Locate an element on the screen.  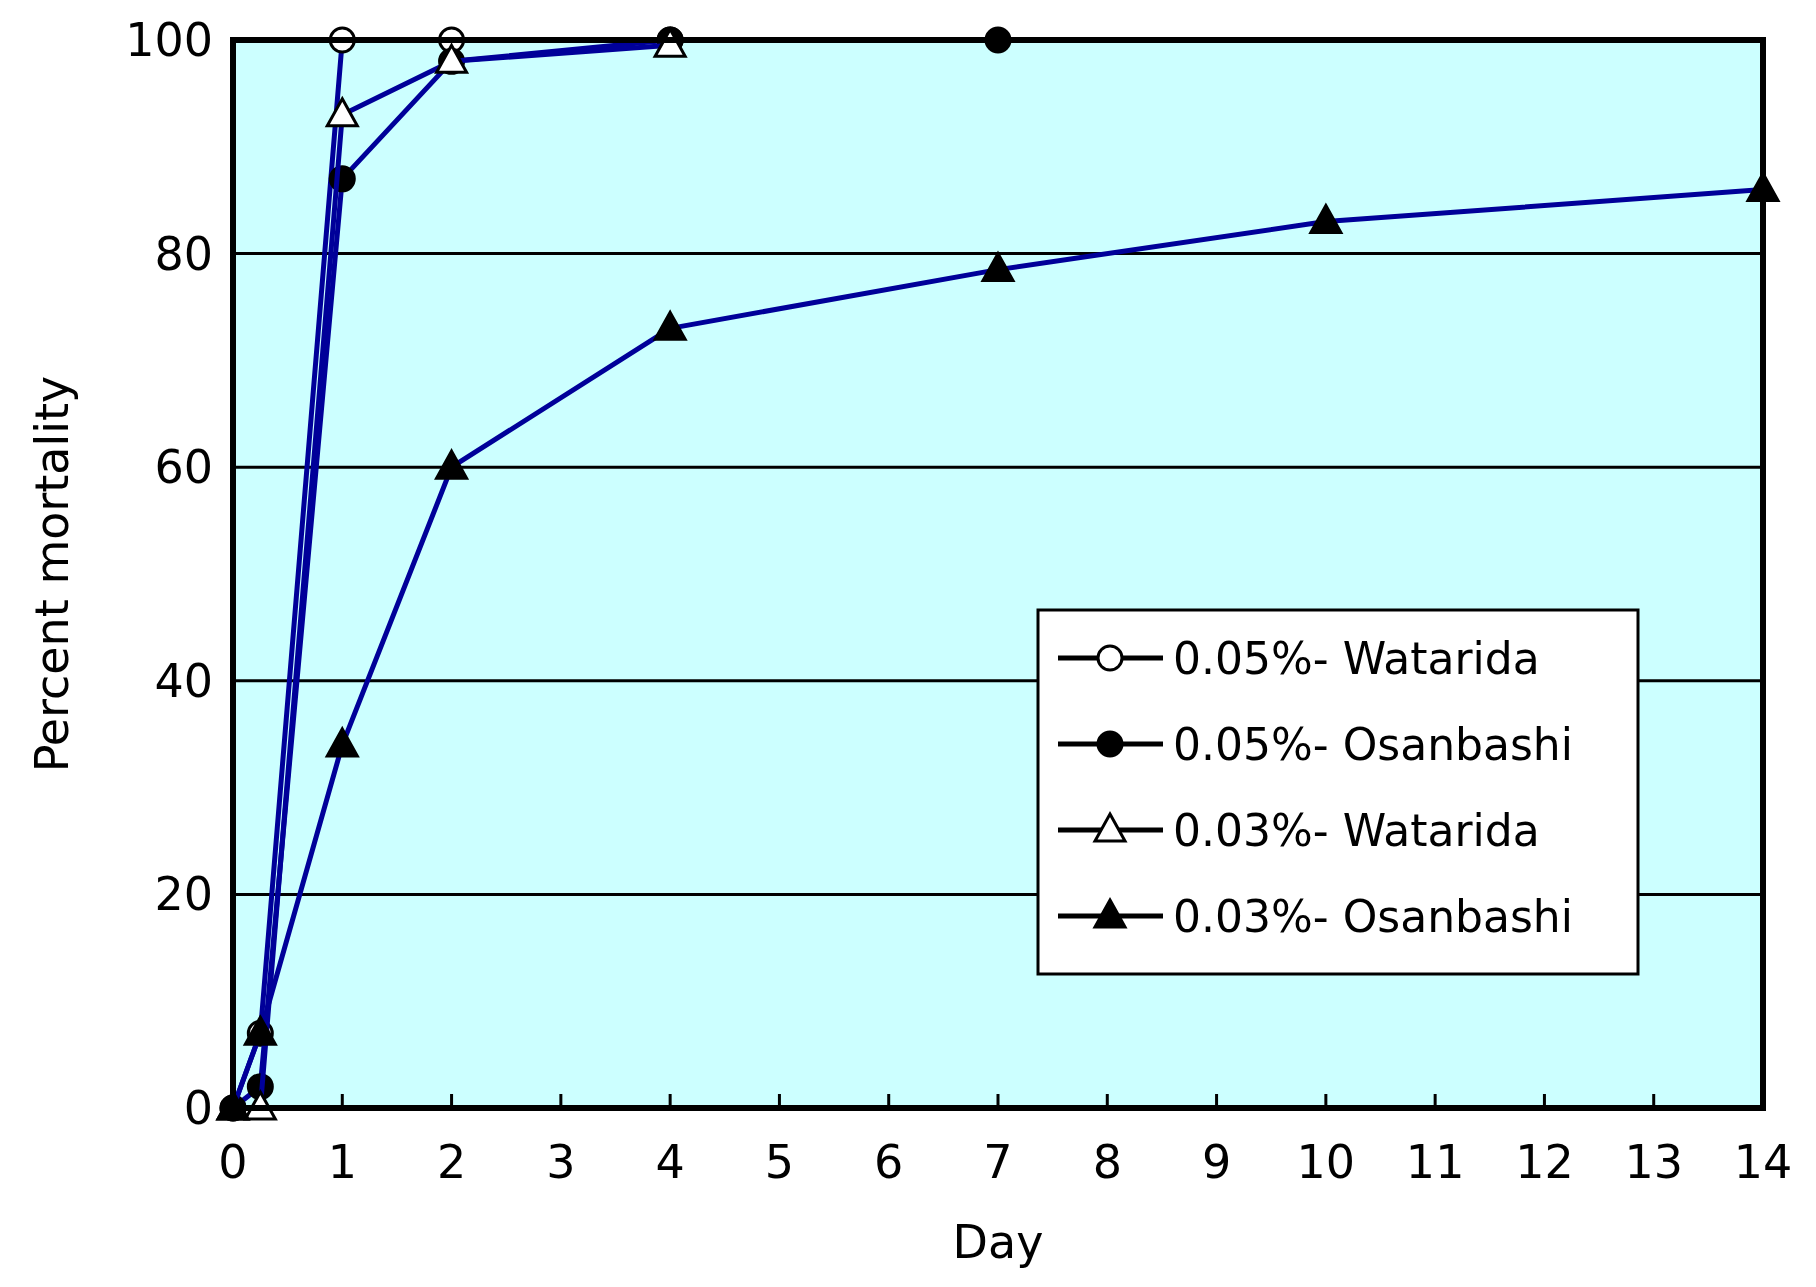
y-tick-label: 100 is located at coordinates (169, 40).